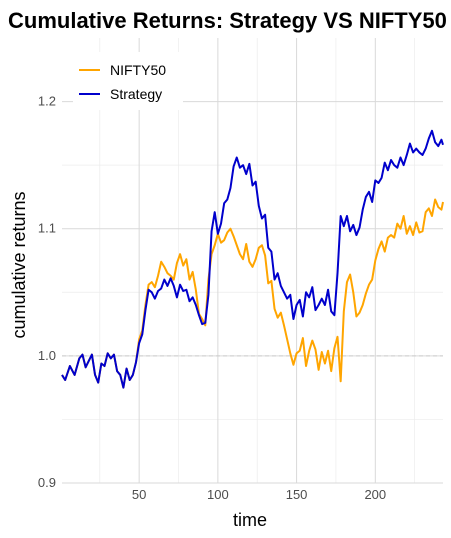 The width and height of the screenshot is (451, 538). I want to click on y-axis-ticks: 0.9 1.0 1.1 1.2, so click(47, 292).